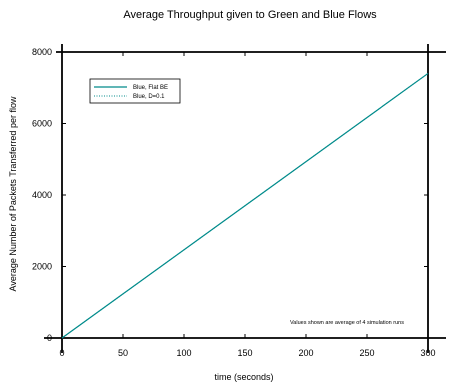 The width and height of the screenshot is (460, 383). Describe the element at coordinates (243, 377) in the screenshot. I see `x-axis-label: time (seconds)` at that location.